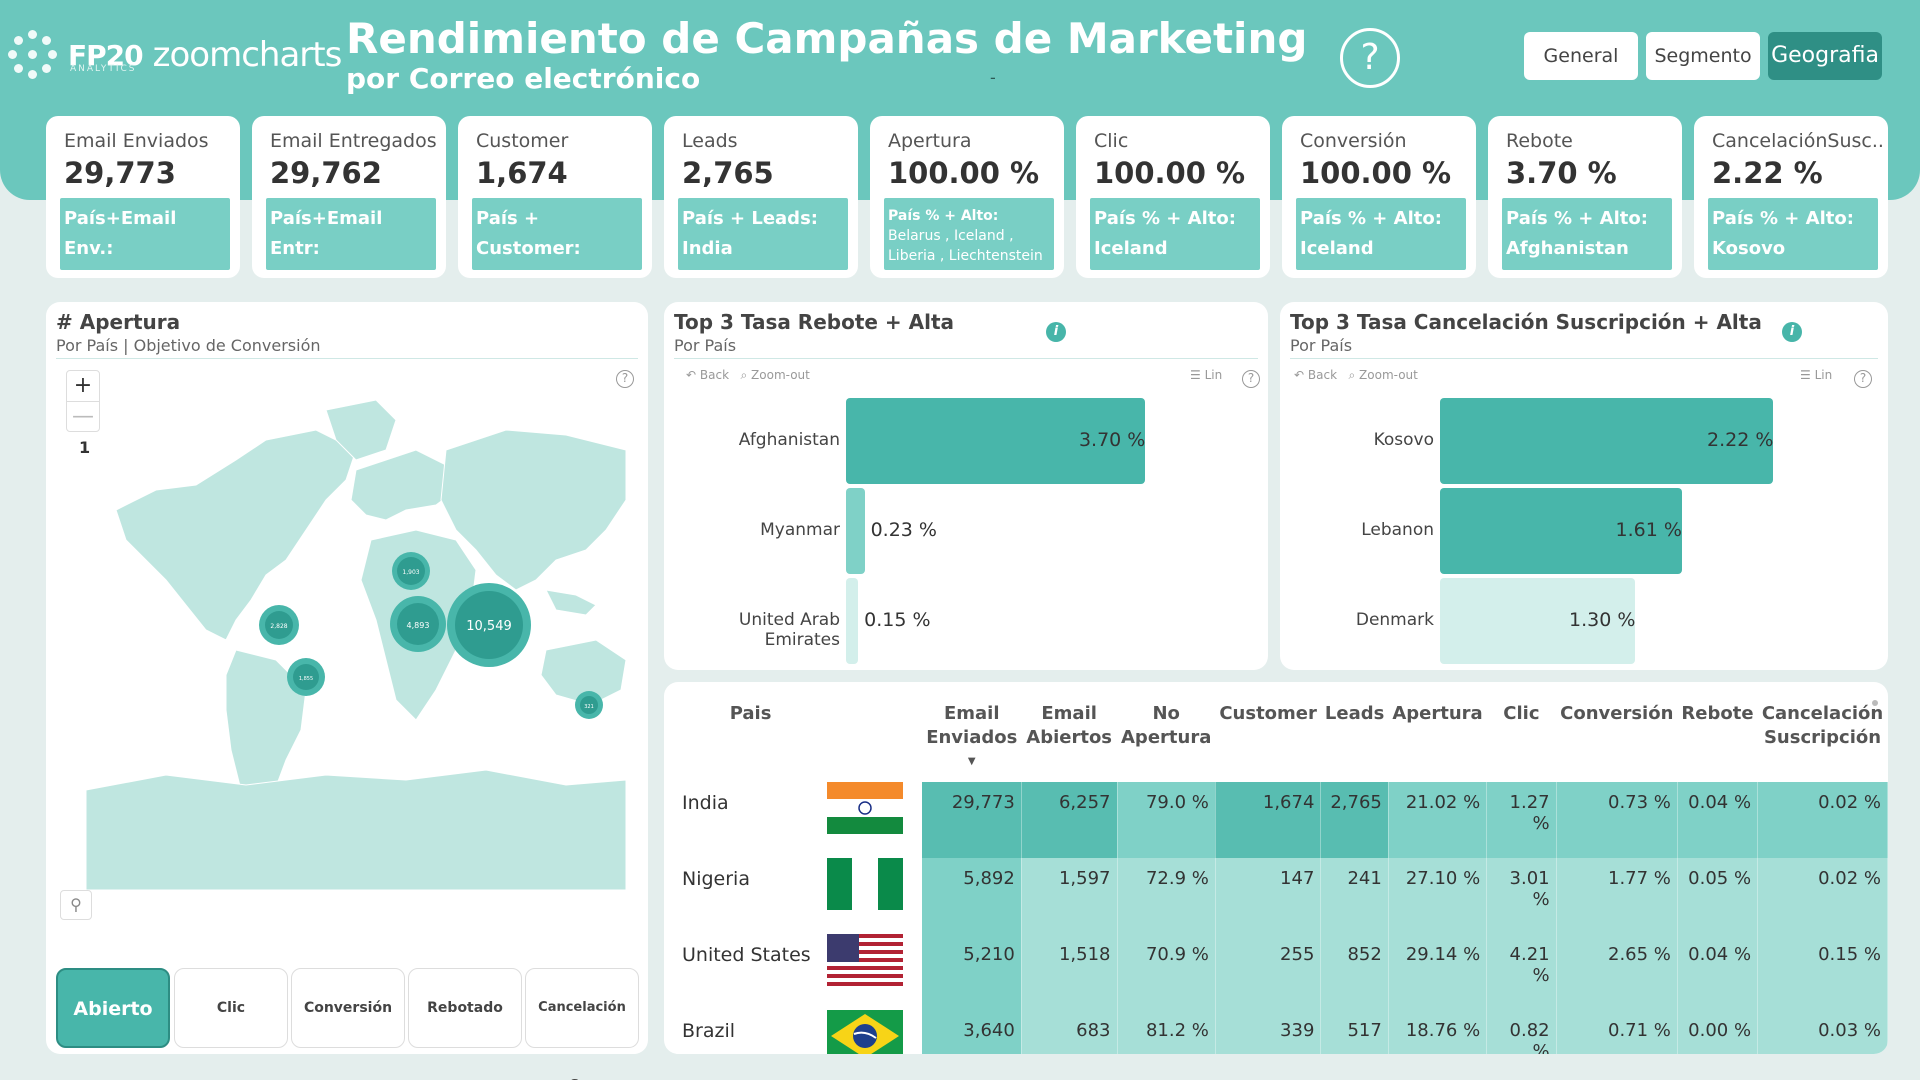 The height and width of the screenshot is (1080, 1920). I want to click on bubble-label: 321, so click(589, 707).